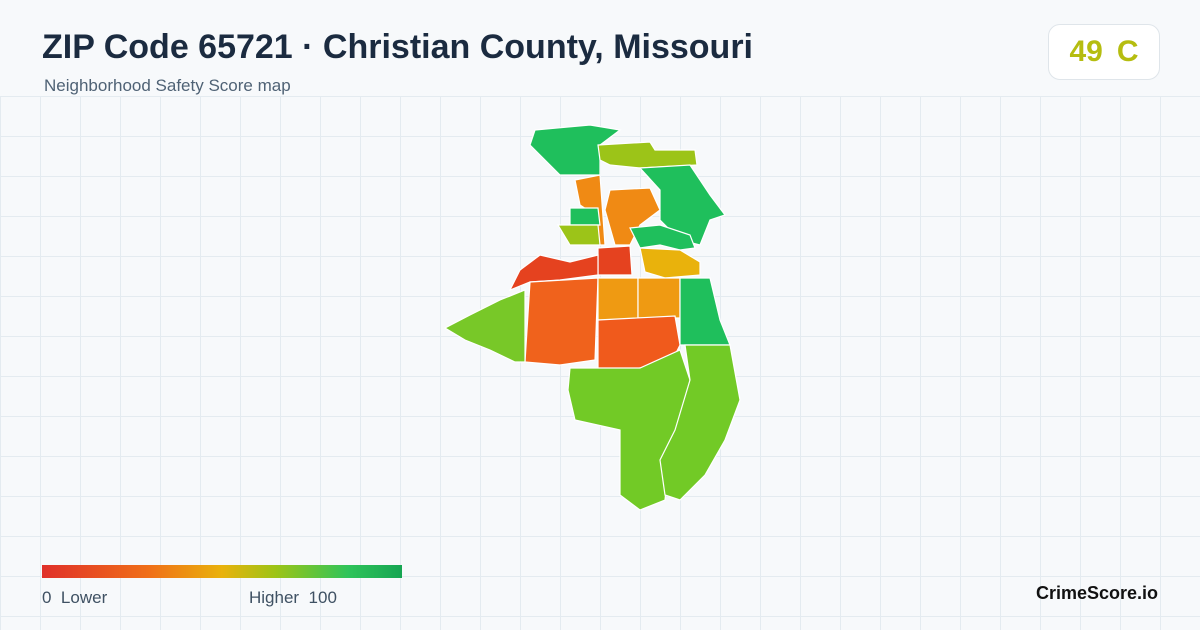  Describe the element at coordinates (1127, 51) in the screenshot. I see `grade: C` at that location.